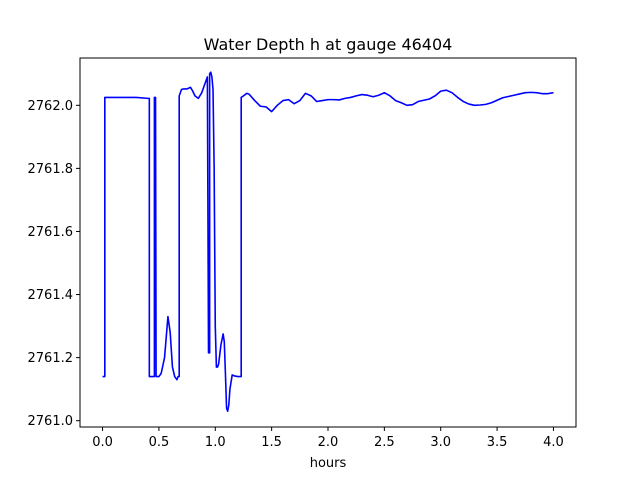 Image resolution: width=640 pixels, height=480 pixels. Describe the element at coordinates (384, 442) in the screenshot. I see `x-tick-label: 2.5` at that location.